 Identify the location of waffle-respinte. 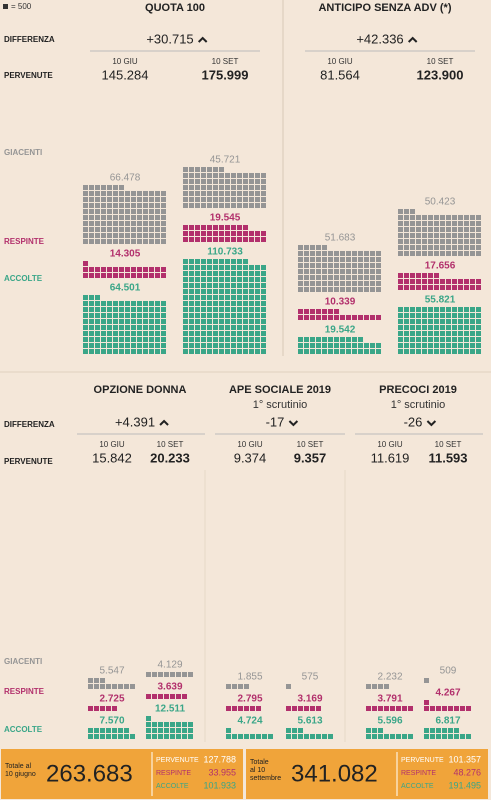
(303, 708).